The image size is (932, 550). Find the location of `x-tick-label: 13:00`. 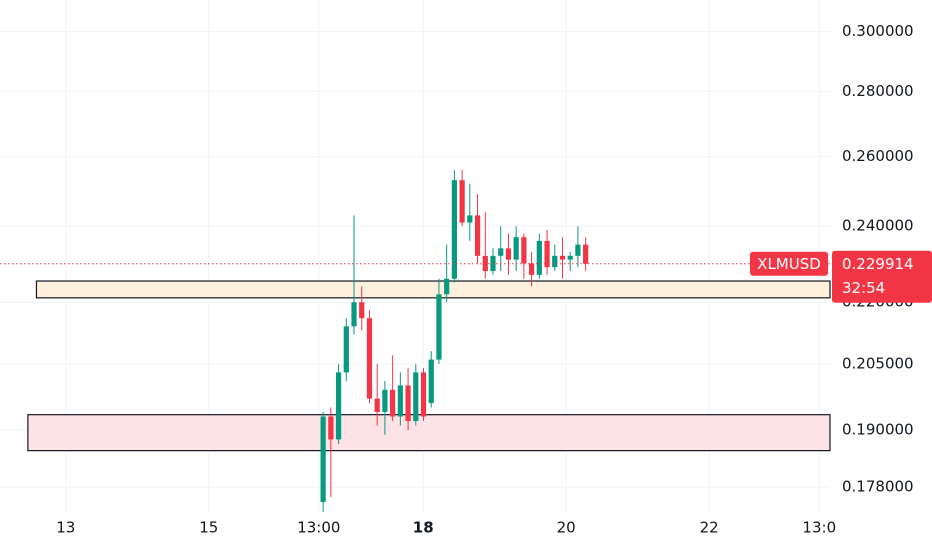

x-tick-label: 13:00 is located at coordinates (318, 528).